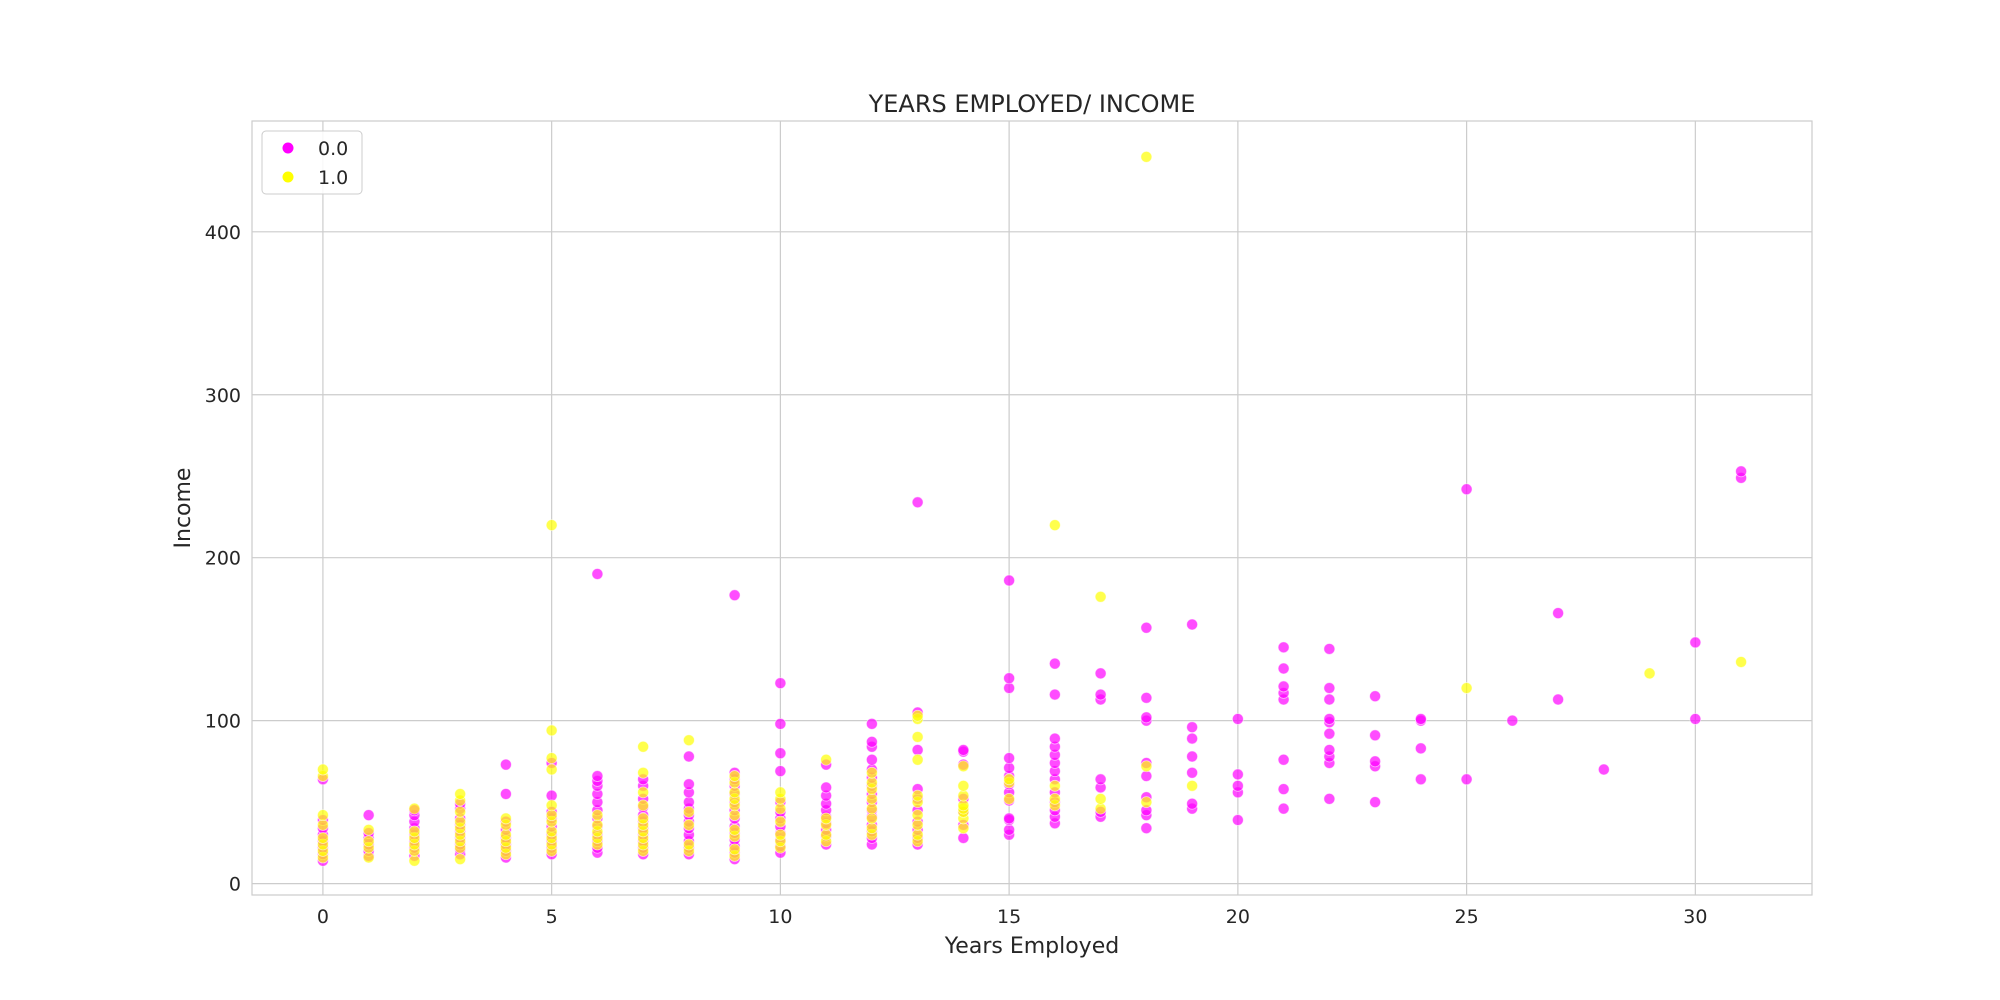 This screenshot has width=2000, height=1000. Describe the element at coordinates (552, 917) in the screenshot. I see `x-tick-label: 5` at that location.